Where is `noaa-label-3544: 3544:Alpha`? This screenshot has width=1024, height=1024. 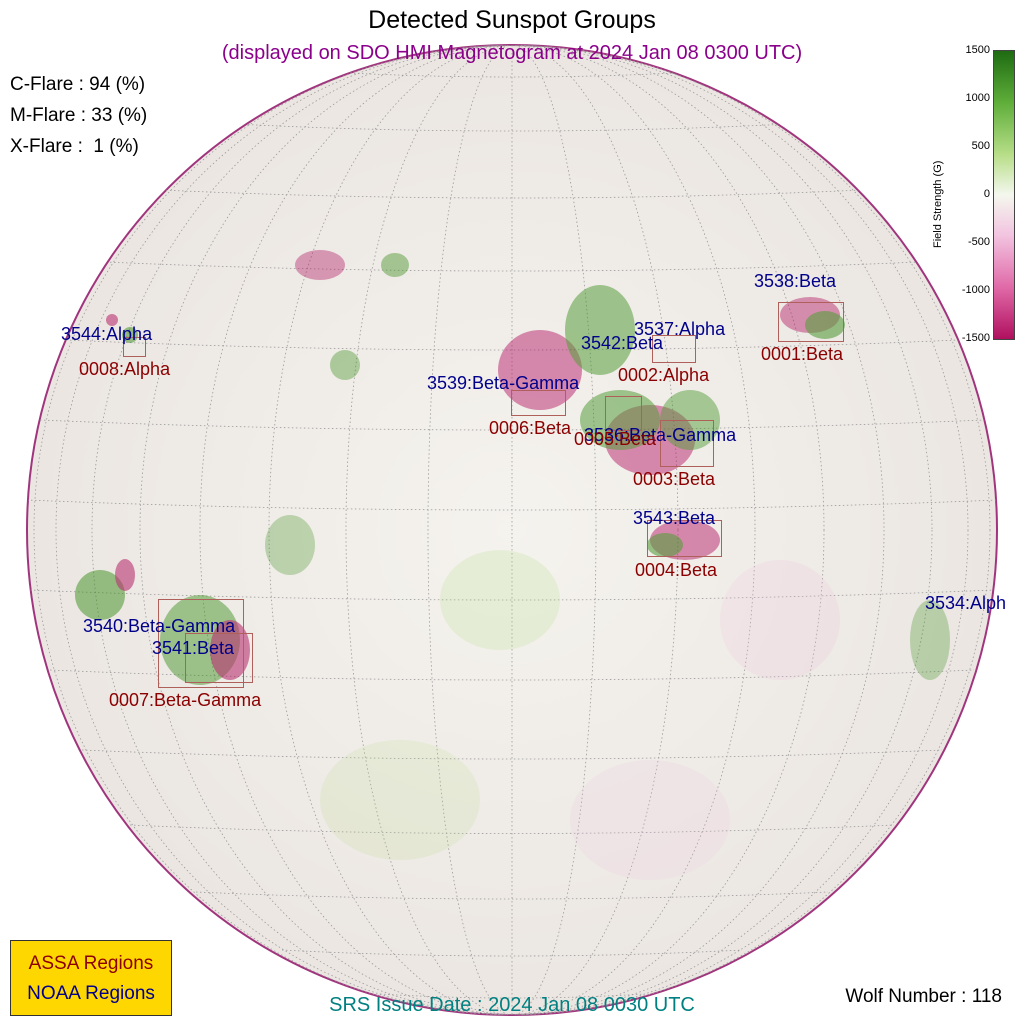 noaa-label-3544: 3544:Alpha is located at coordinates (107, 334).